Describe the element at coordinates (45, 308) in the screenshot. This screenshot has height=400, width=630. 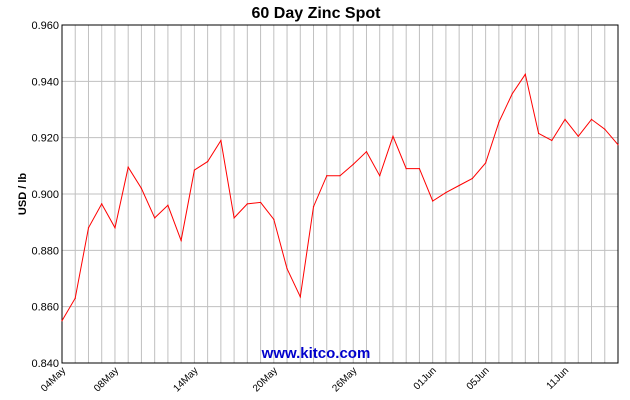
I see `y-tick-label: 0.860` at that location.